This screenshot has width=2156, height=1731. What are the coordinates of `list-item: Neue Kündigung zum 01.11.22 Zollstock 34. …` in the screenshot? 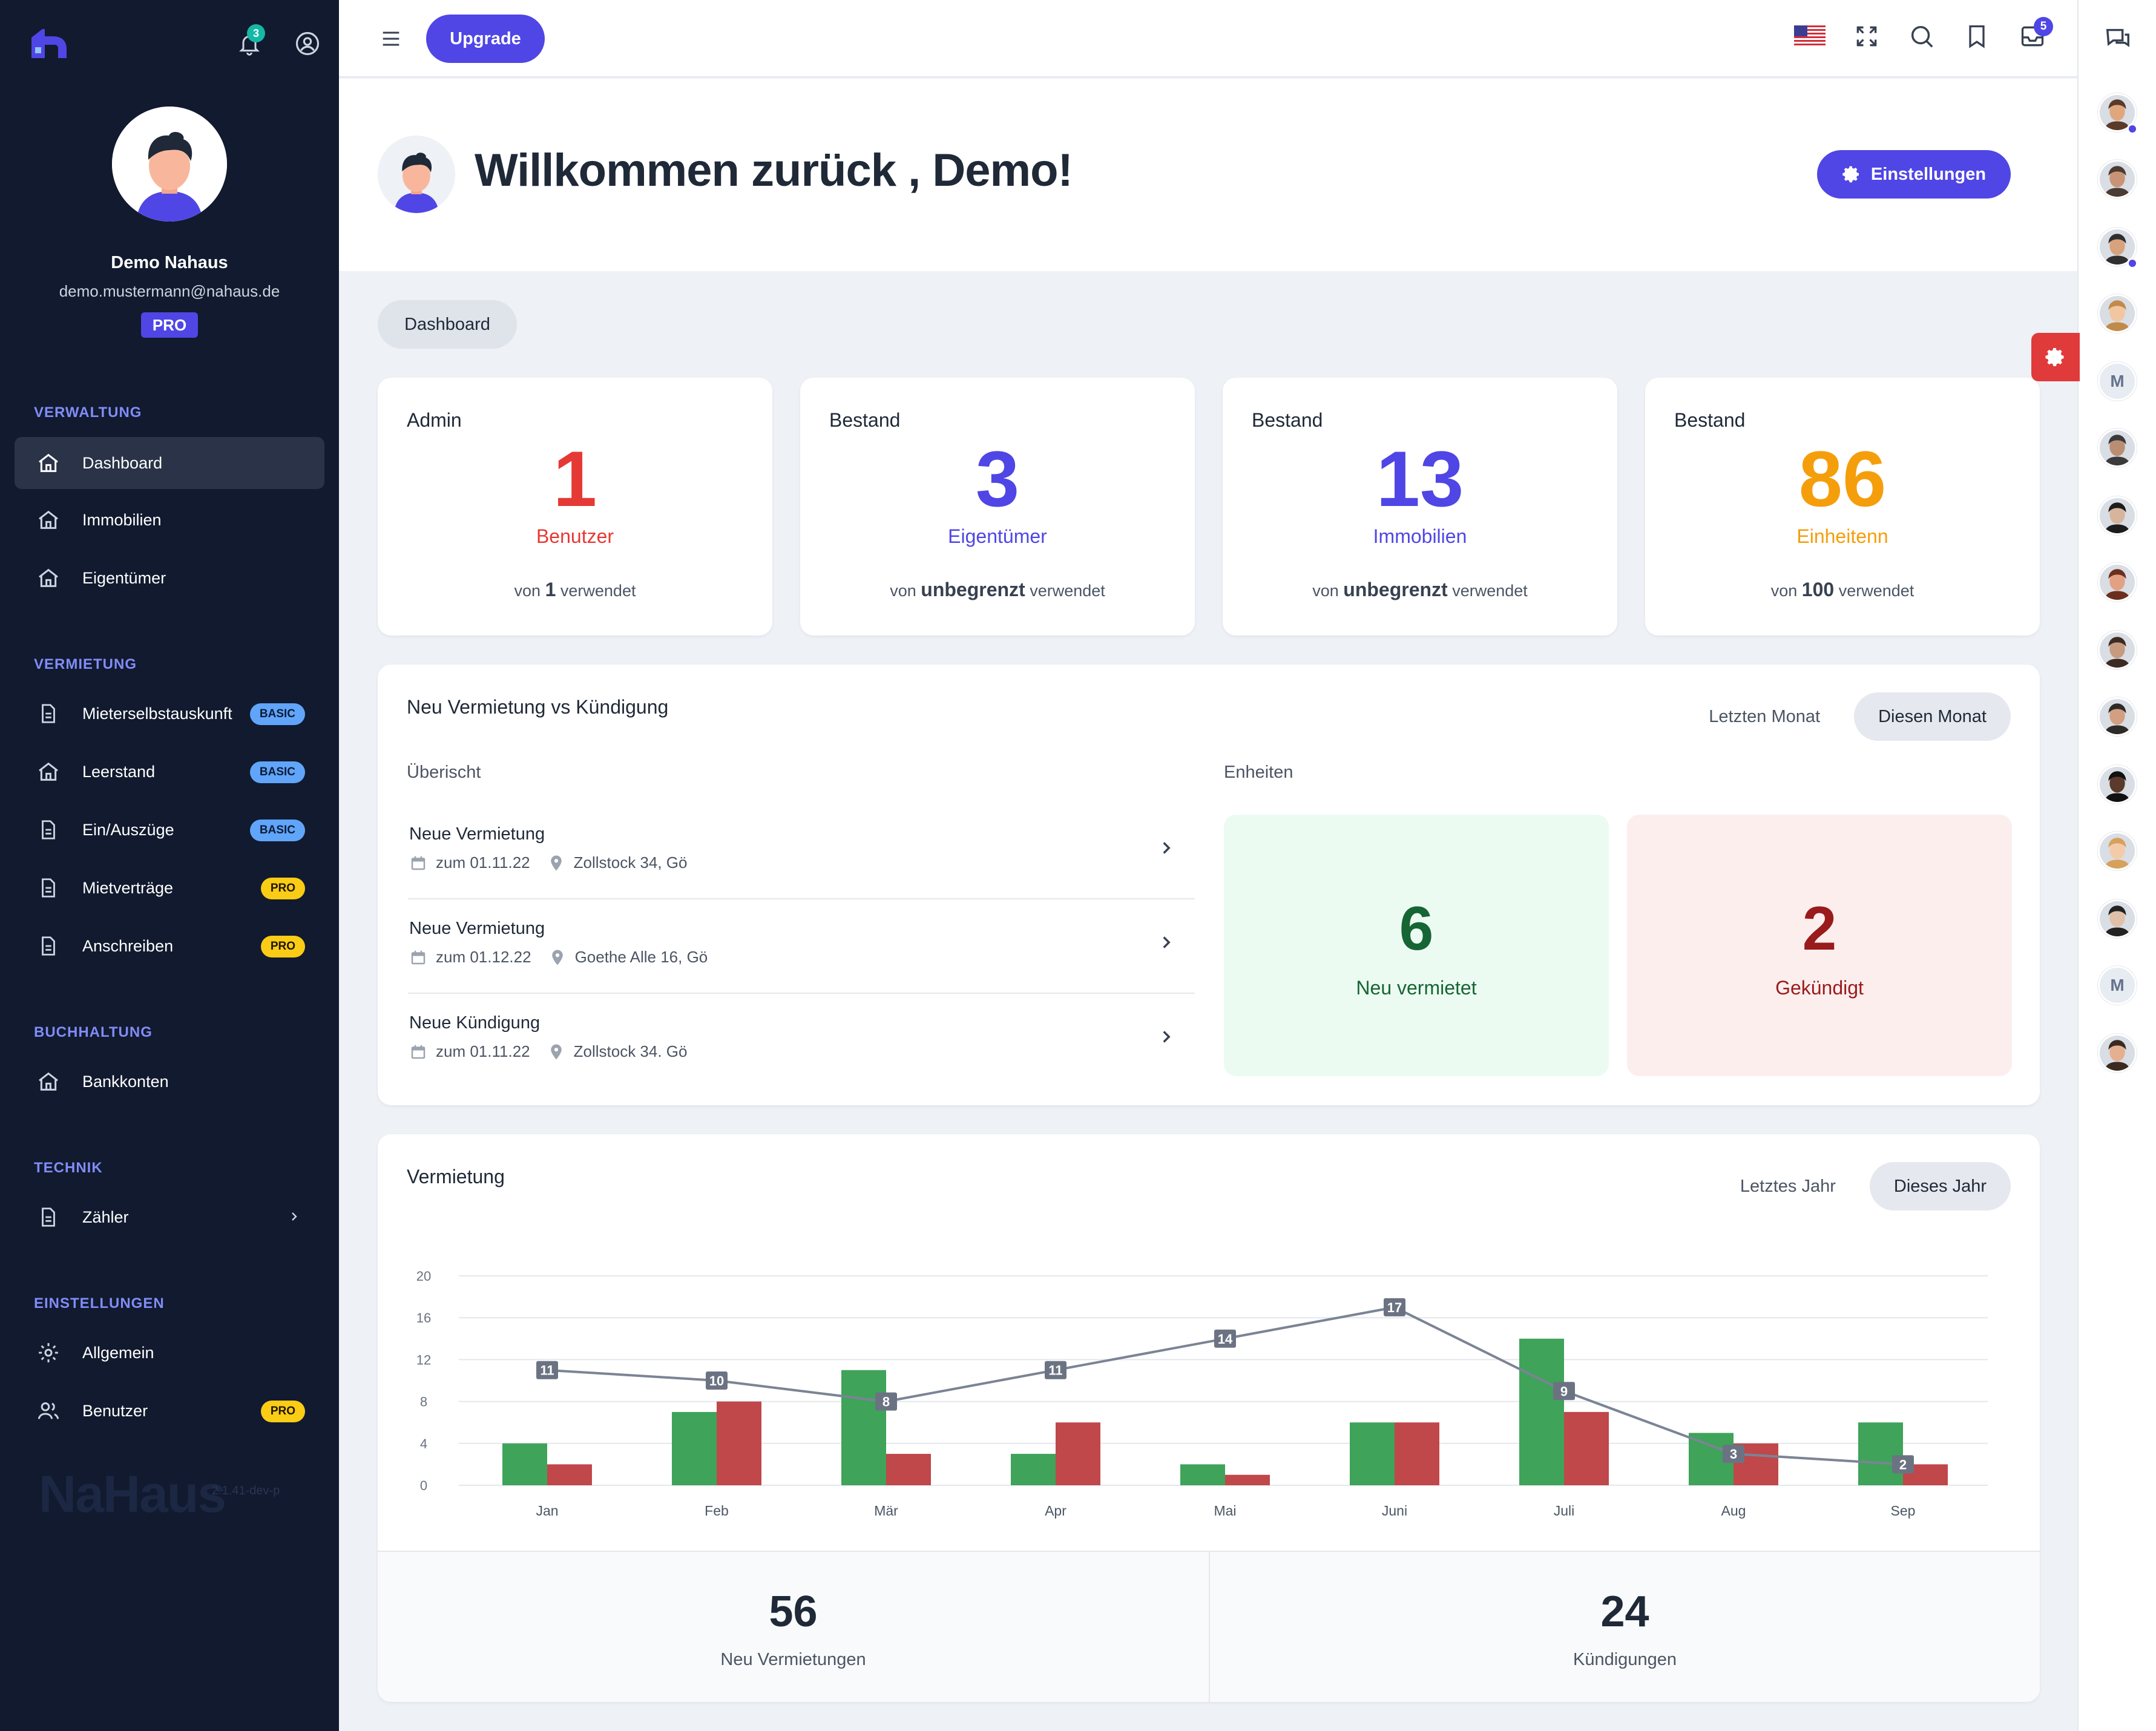 It's located at (801, 1041).